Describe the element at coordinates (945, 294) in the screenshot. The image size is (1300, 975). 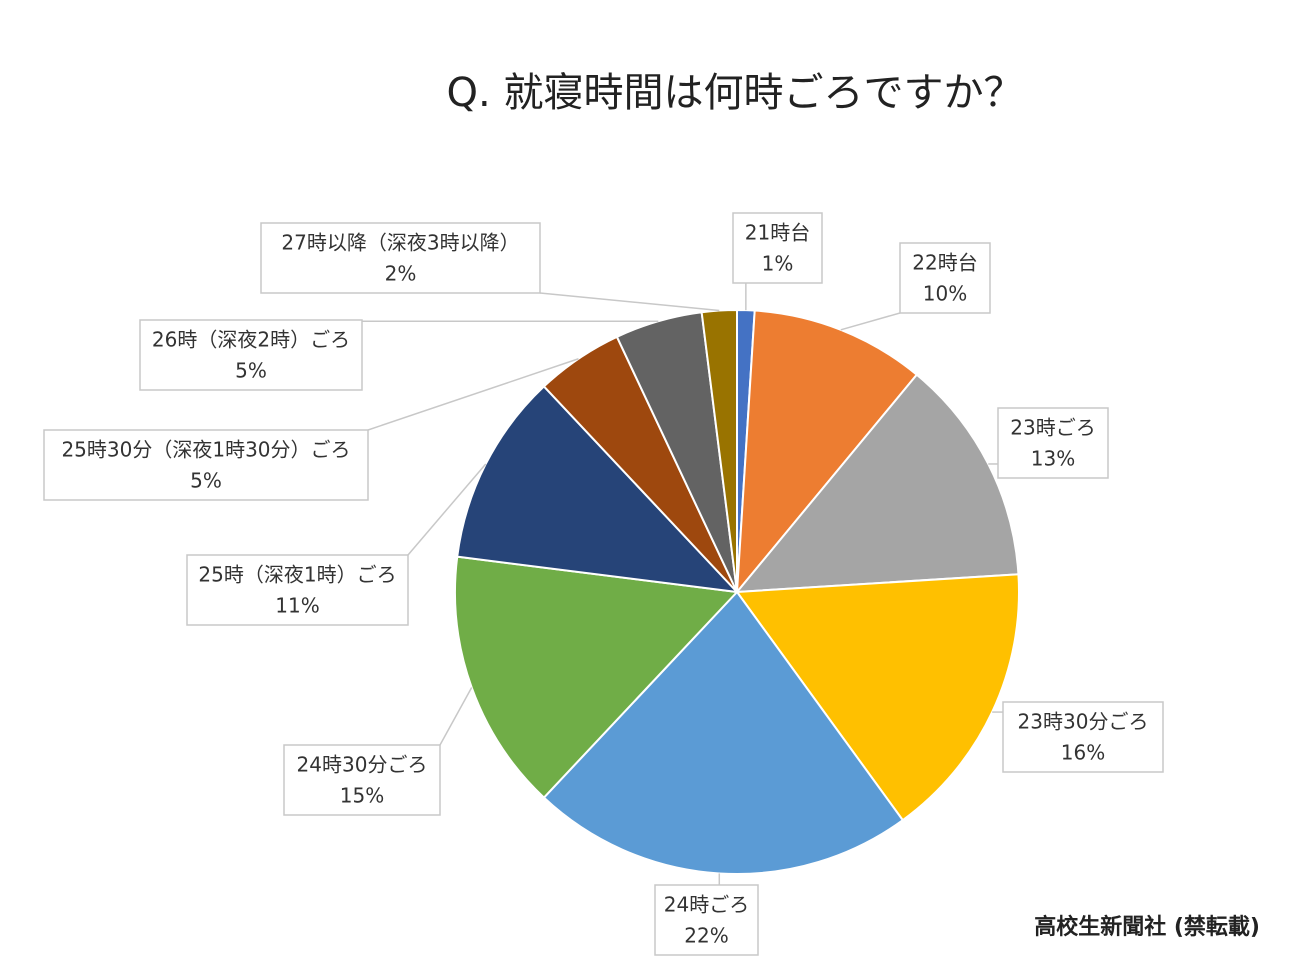
I see `slice-value-label: 10%` at that location.